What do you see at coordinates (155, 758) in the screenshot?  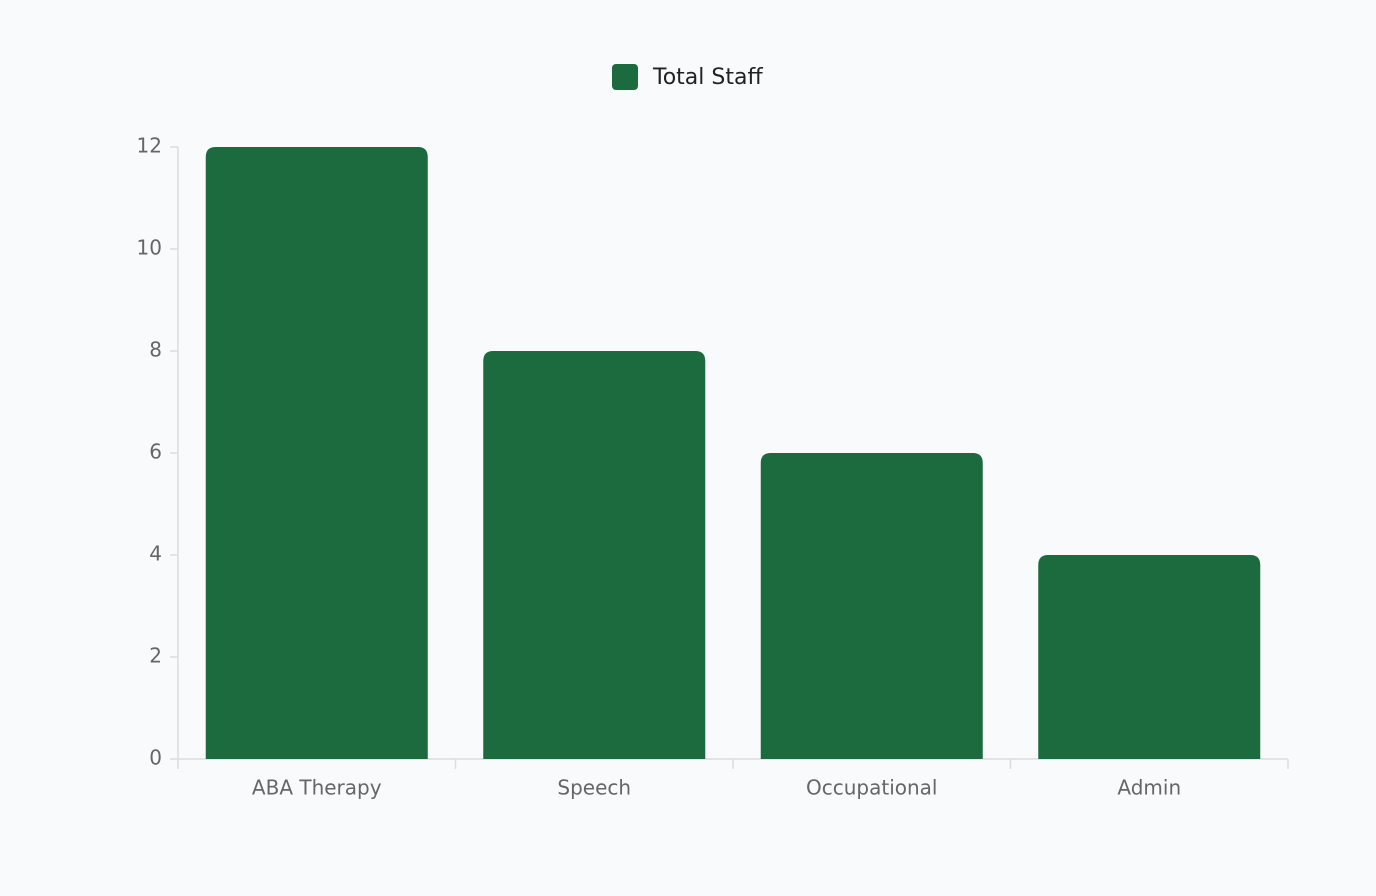 I see `y-tick-label: 0` at bounding box center [155, 758].